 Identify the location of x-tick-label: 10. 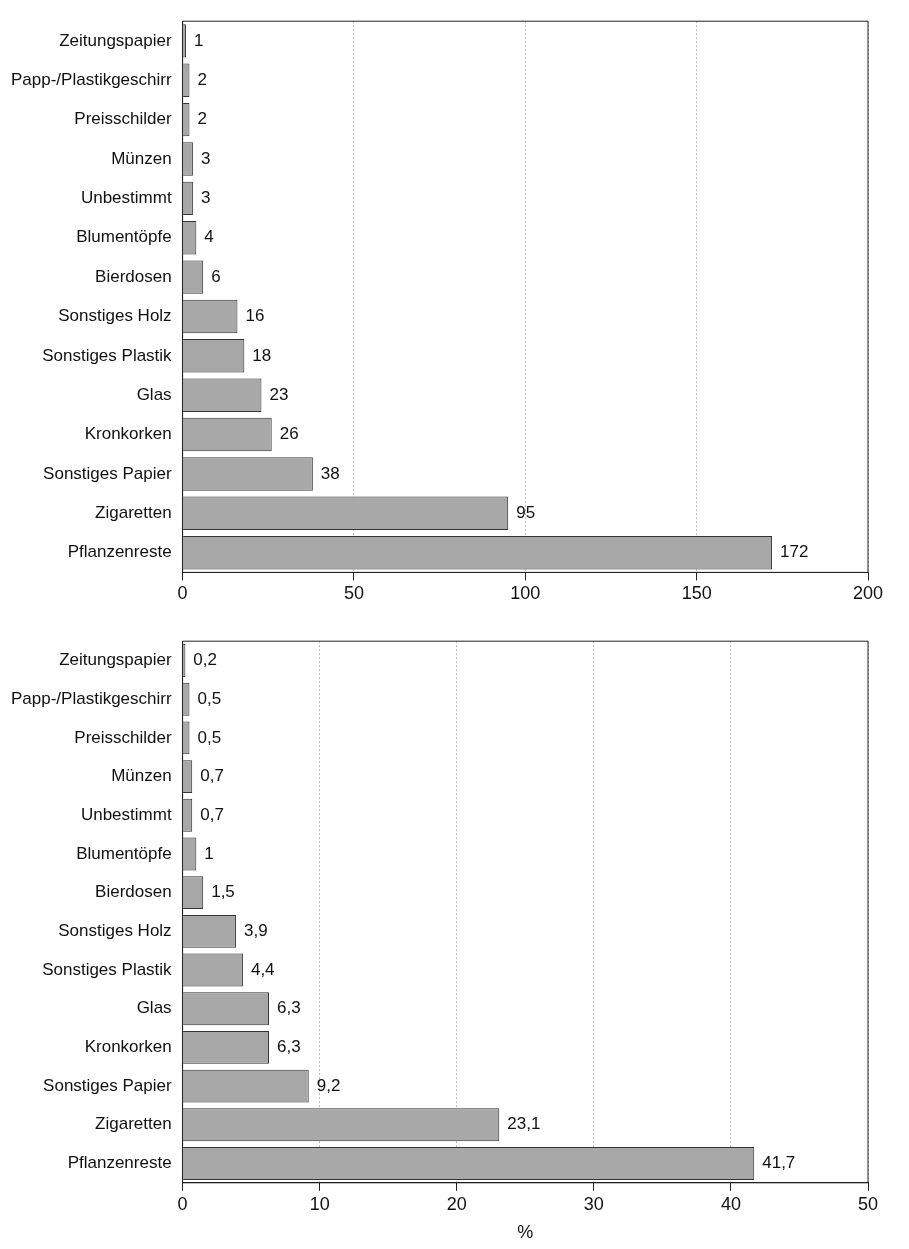
(319, 1203).